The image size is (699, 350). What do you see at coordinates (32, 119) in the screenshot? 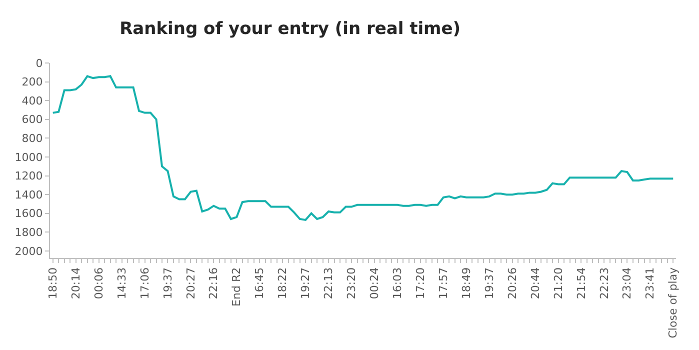
I see `y-tick-label: 600` at bounding box center [32, 119].